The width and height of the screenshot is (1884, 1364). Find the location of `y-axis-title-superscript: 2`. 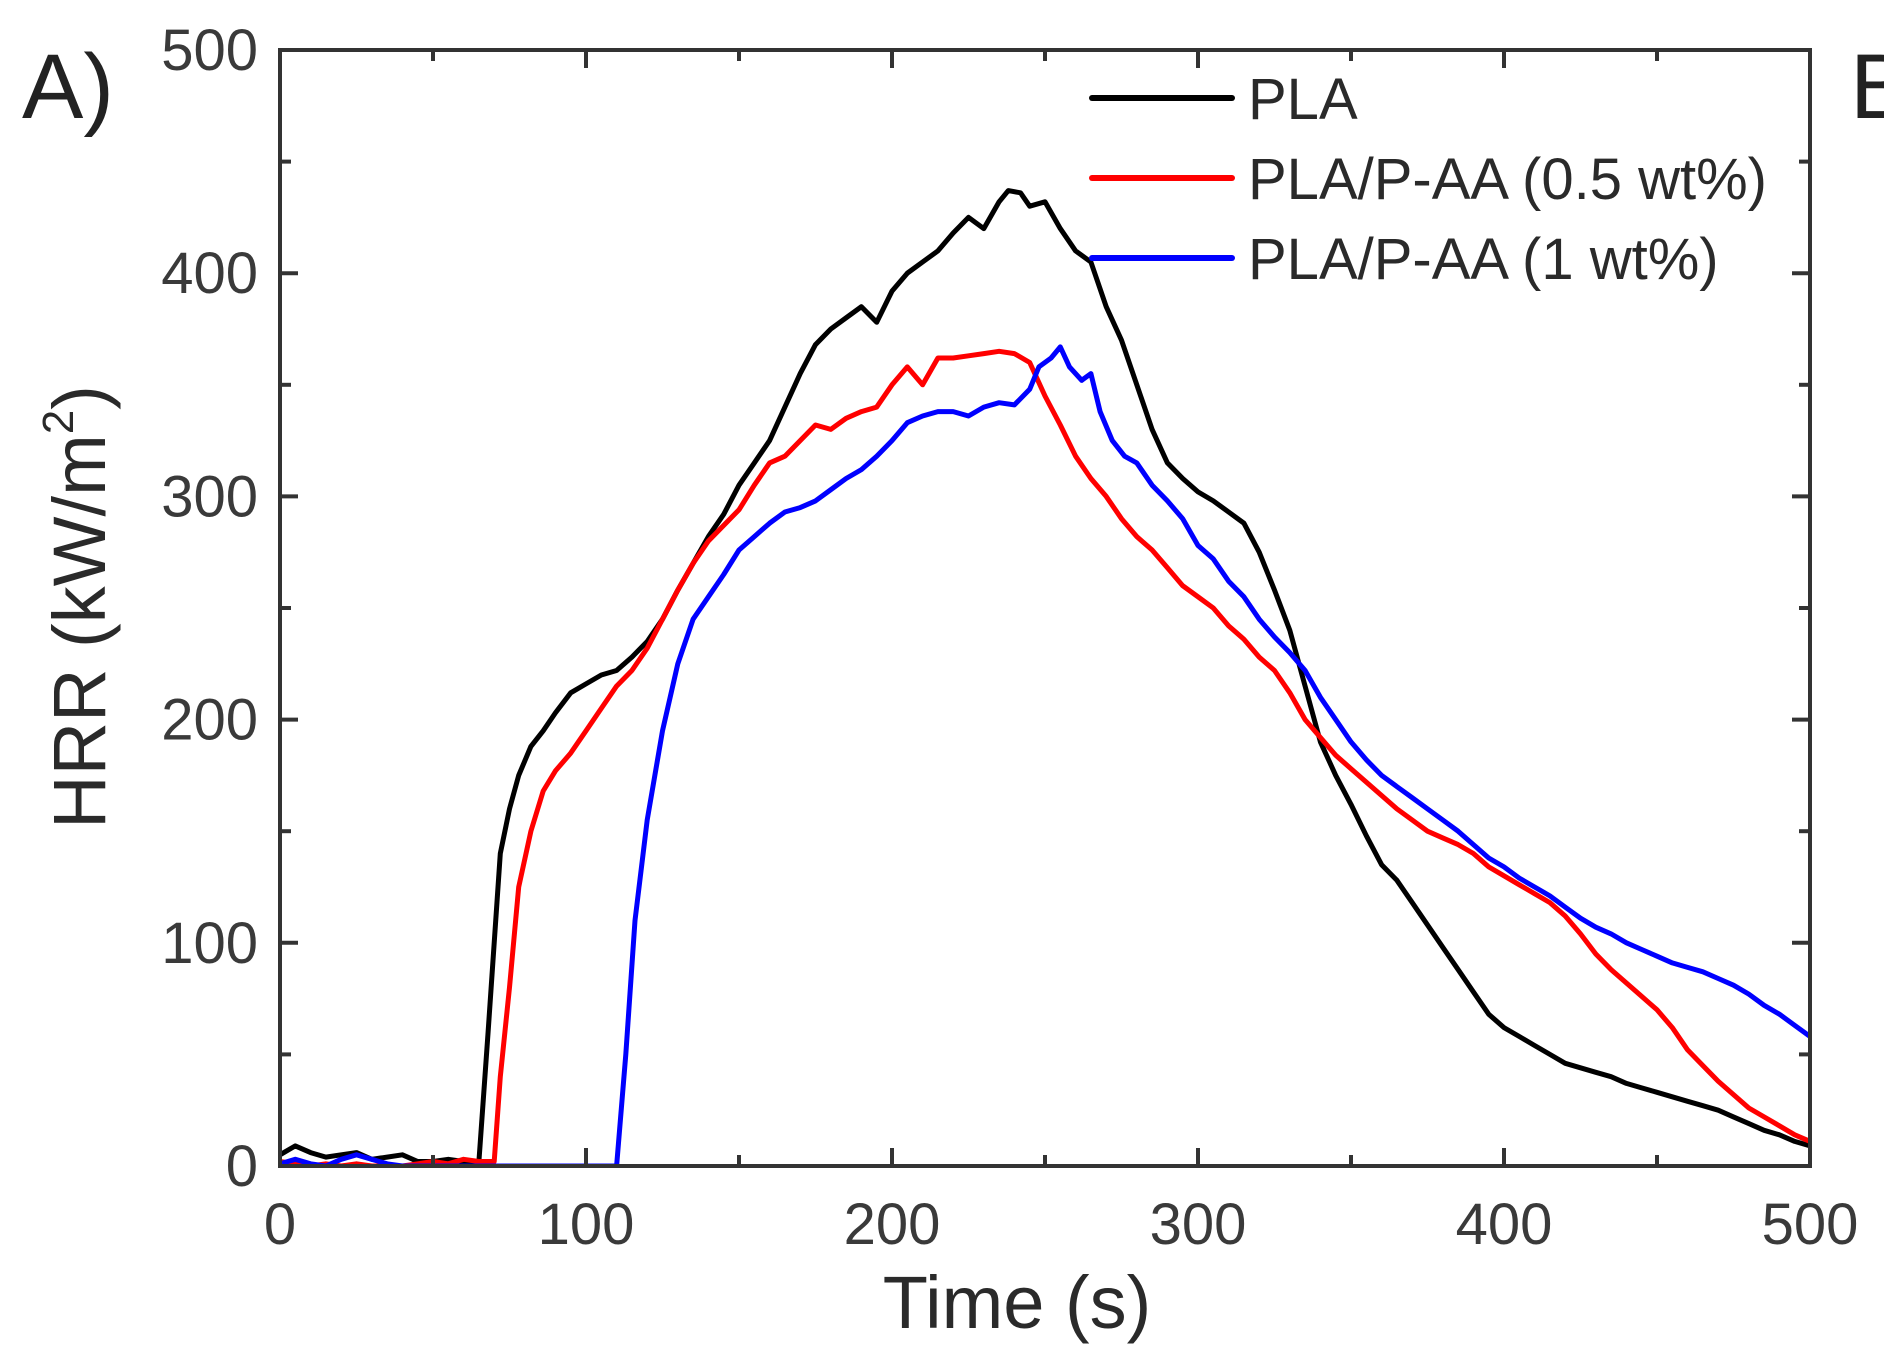

y-axis-title-superscript: 2 is located at coordinates (58, 422).